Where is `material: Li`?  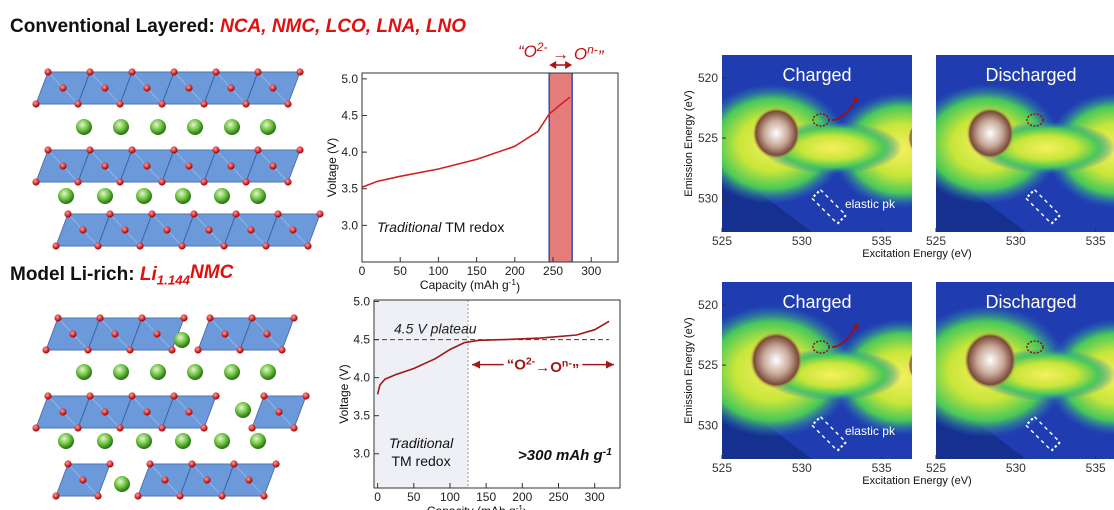 material: Li is located at coordinates (149, 274).